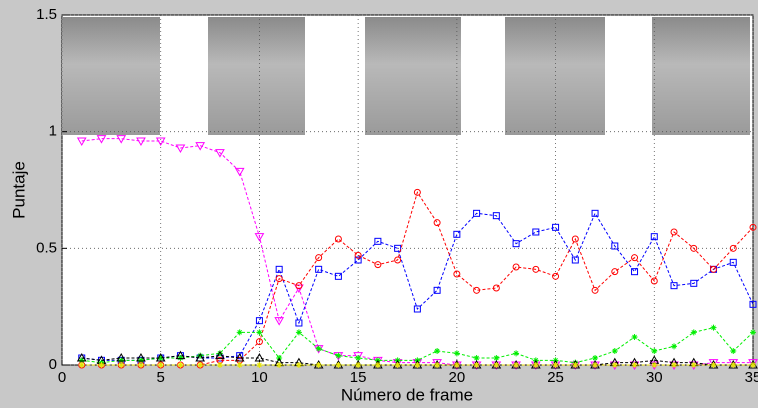 This screenshot has width=758, height=408. What do you see at coordinates (259, 377) in the screenshot?
I see `x-tick-label: 10` at bounding box center [259, 377].